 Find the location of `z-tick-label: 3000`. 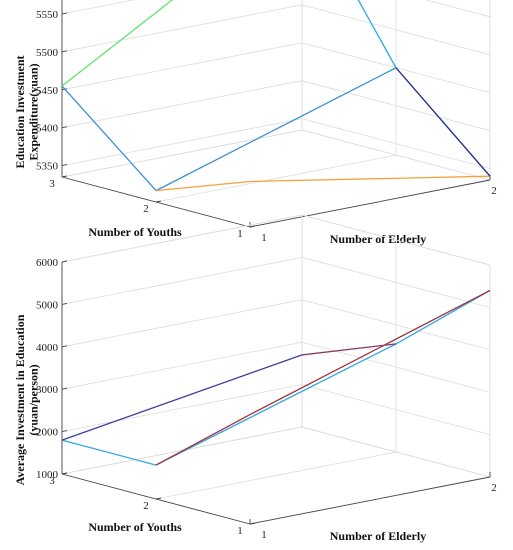

z-tick-label: 3000 is located at coordinates (47, 390).